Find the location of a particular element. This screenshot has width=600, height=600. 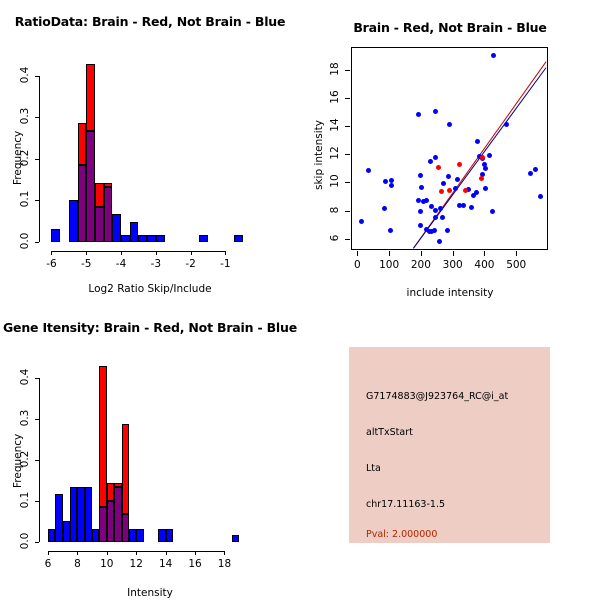

info-event-type: altTxStart is located at coordinates (389, 432).